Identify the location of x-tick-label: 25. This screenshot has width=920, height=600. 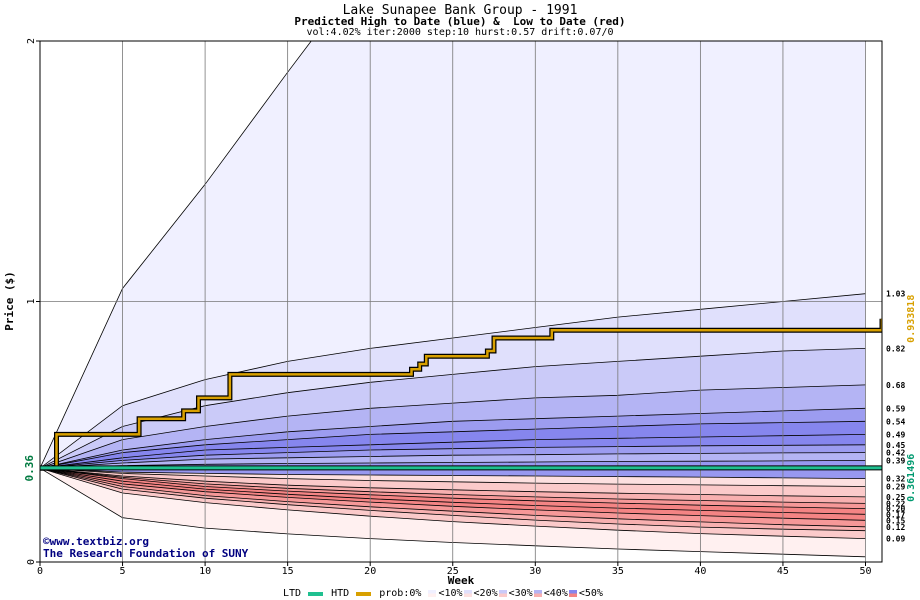
(453, 571).